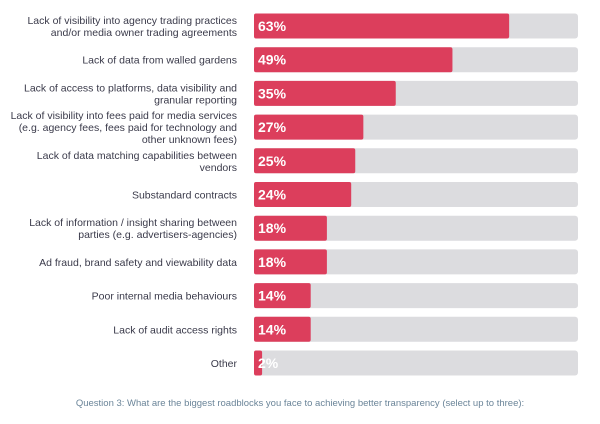 Image resolution: width=600 pixels, height=424 pixels. Describe the element at coordinates (272, 127) in the screenshot. I see `data-label: 27%` at that location.